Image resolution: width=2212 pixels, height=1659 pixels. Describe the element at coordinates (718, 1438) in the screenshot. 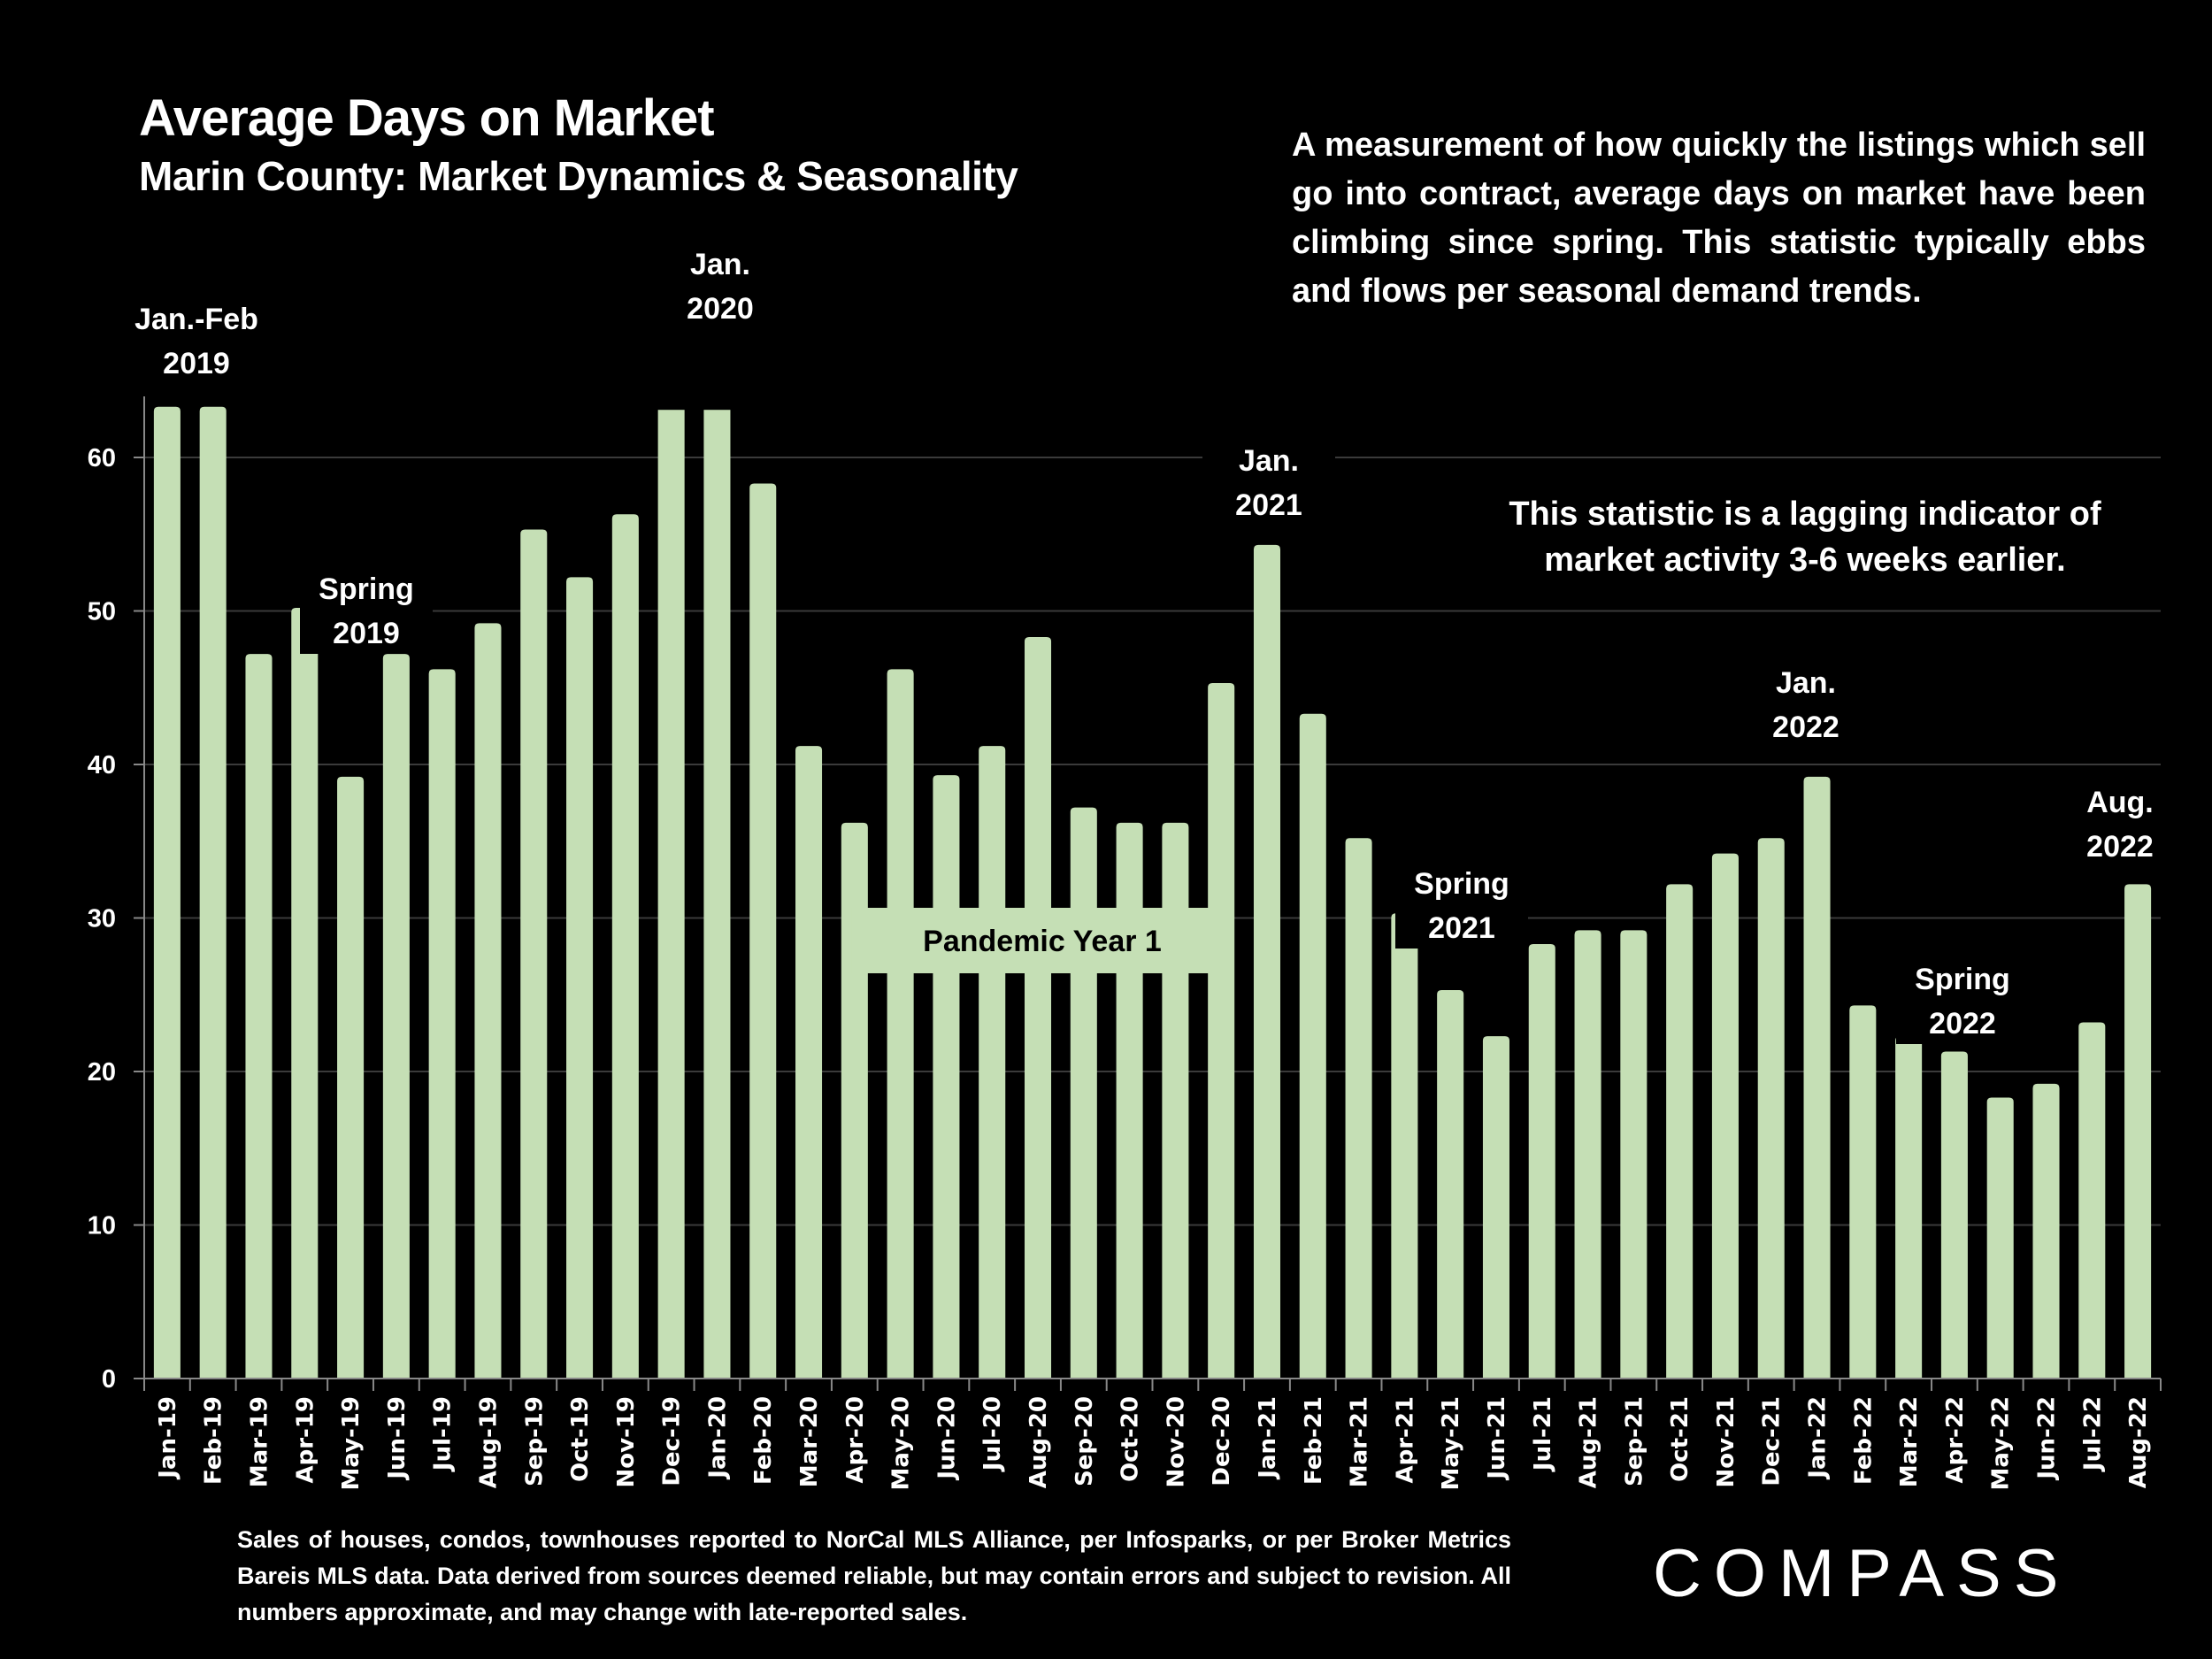

I see `x-tick-label: Jan-20` at that location.